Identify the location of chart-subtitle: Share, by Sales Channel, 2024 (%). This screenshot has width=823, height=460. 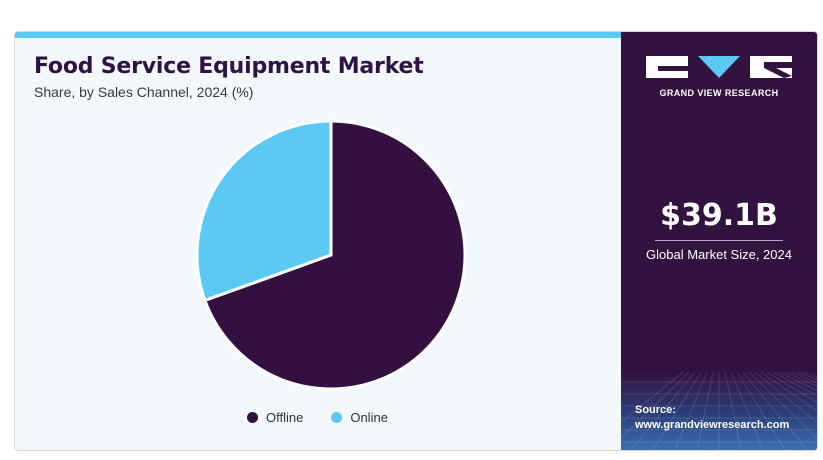
(144, 92).